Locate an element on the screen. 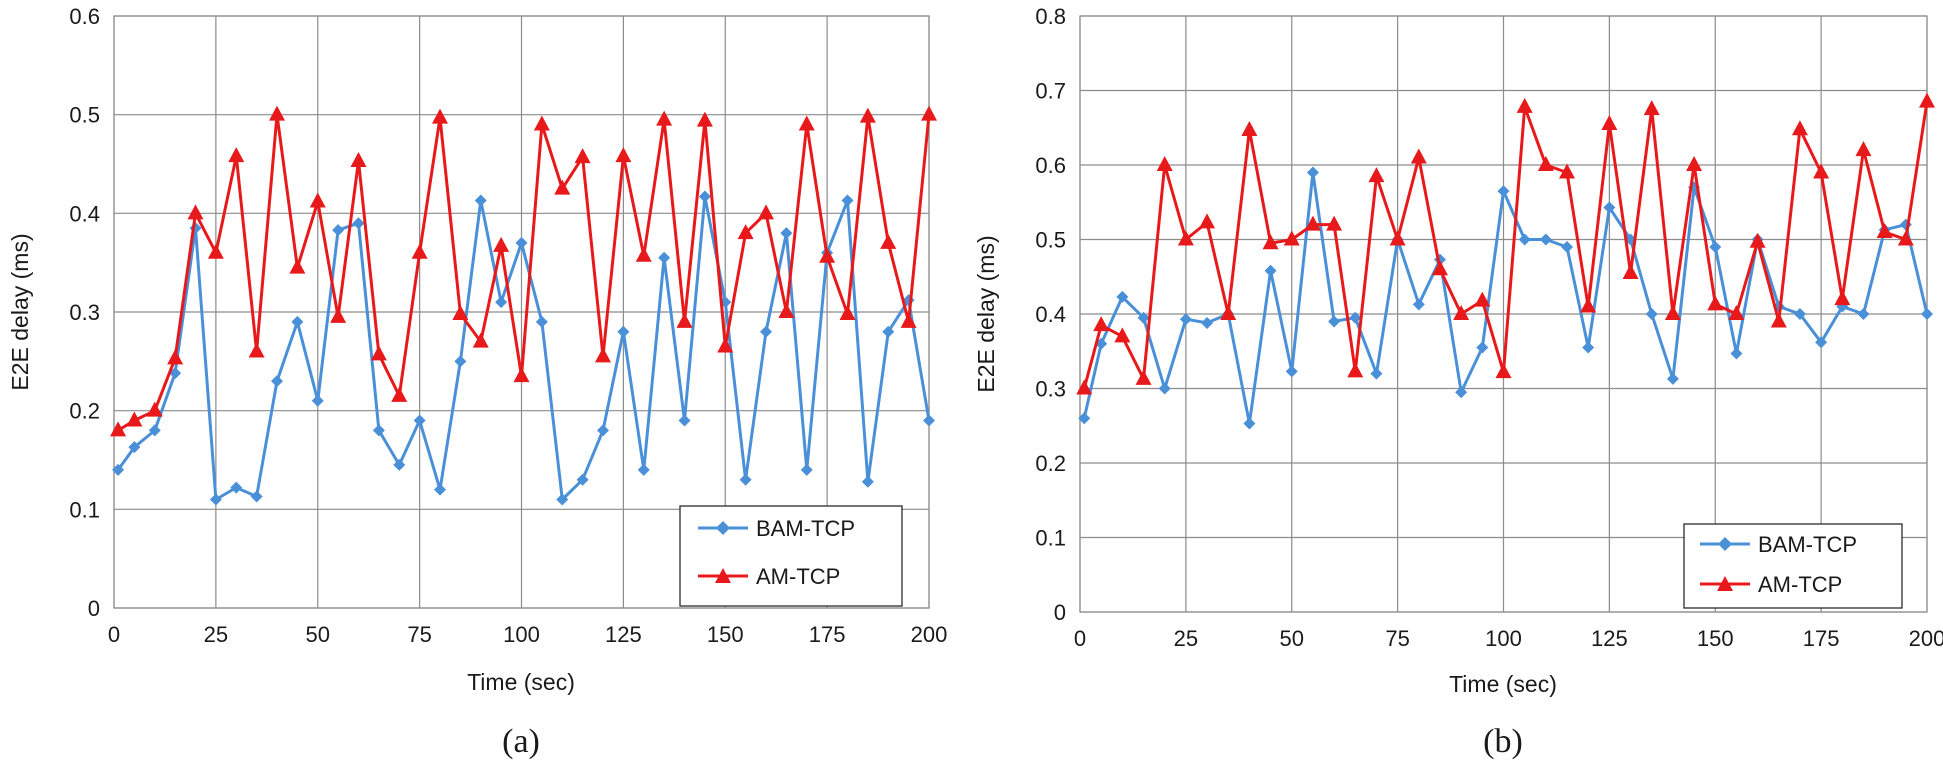 The height and width of the screenshot is (774, 1943). legend-label-am-a: AM-TCP is located at coordinates (798, 576).